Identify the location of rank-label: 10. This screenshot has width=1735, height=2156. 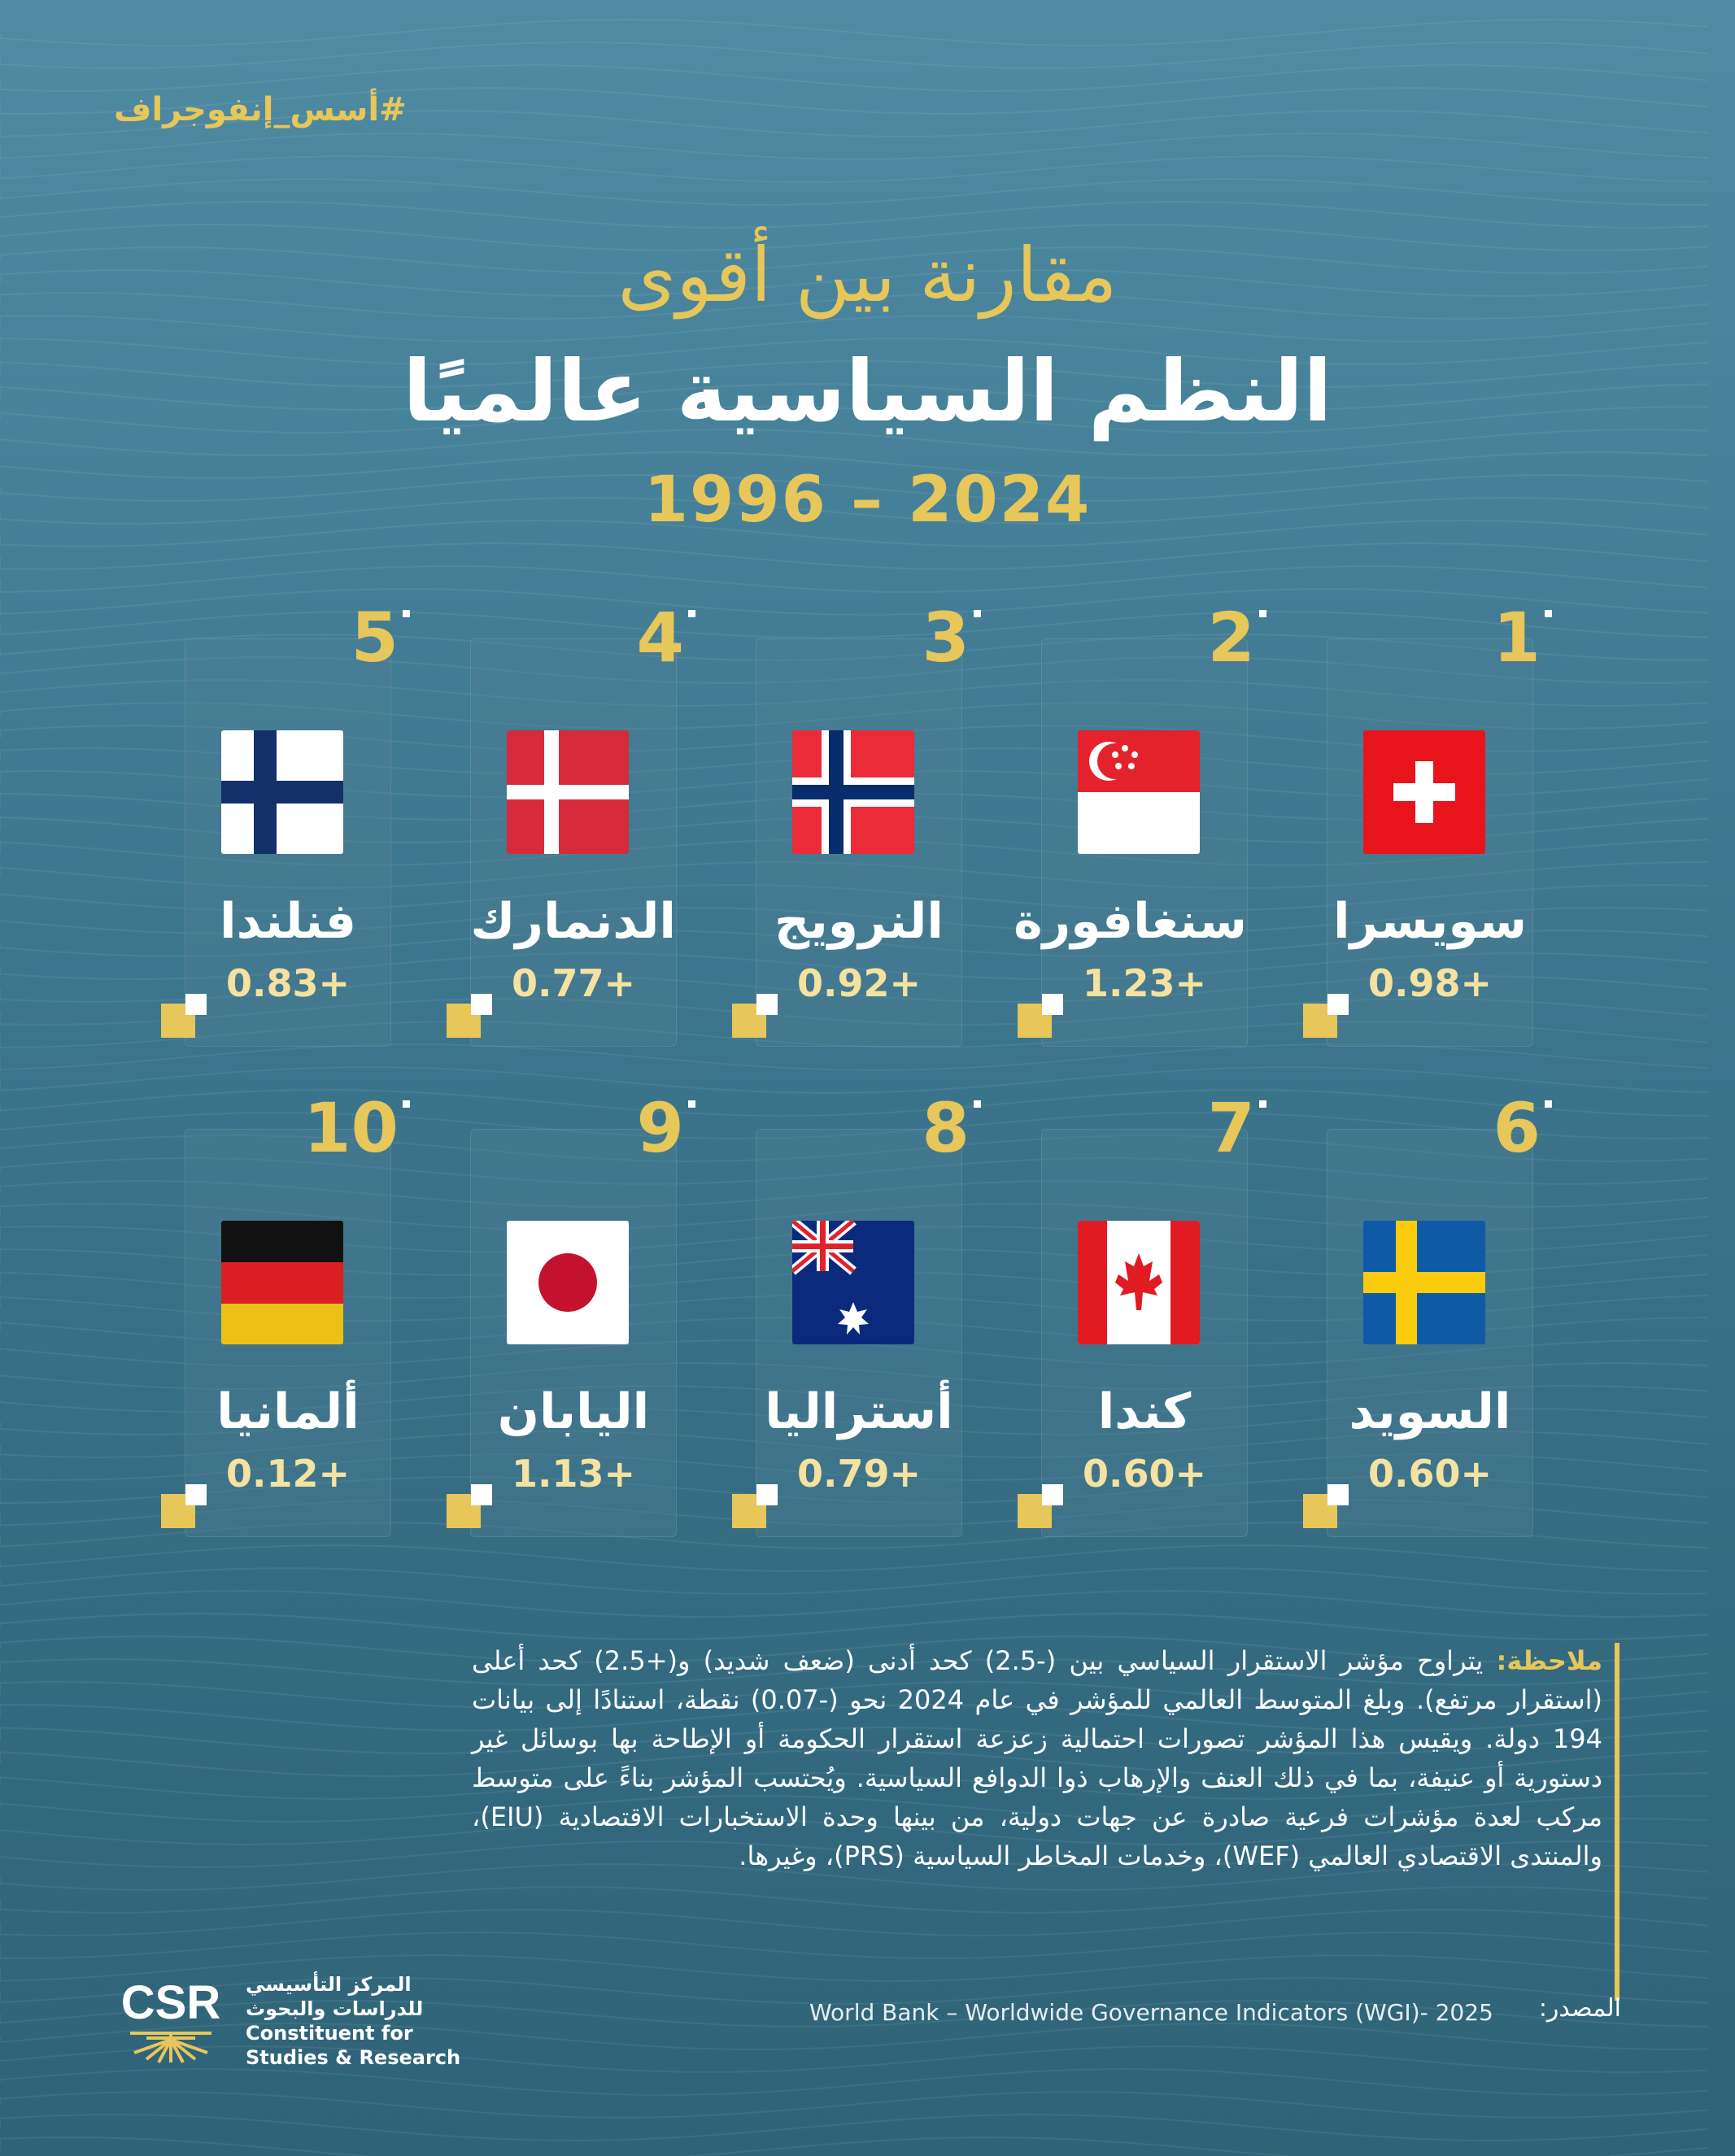
(351, 1128).